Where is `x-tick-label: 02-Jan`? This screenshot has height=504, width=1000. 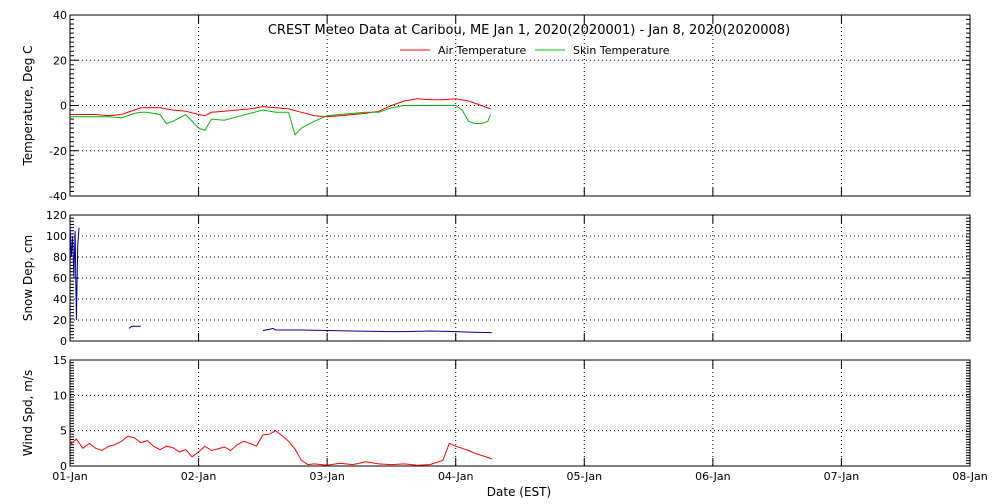
x-tick-label: 02-Jan is located at coordinates (199, 476).